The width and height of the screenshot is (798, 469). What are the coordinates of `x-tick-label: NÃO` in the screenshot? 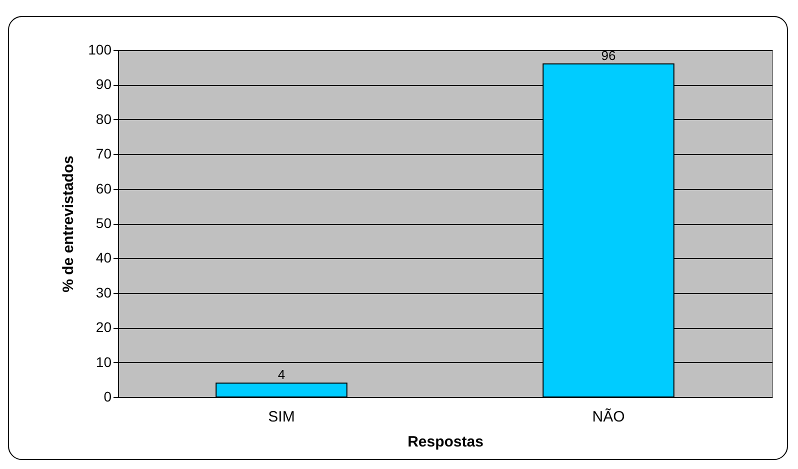 It's located at (608, 417).